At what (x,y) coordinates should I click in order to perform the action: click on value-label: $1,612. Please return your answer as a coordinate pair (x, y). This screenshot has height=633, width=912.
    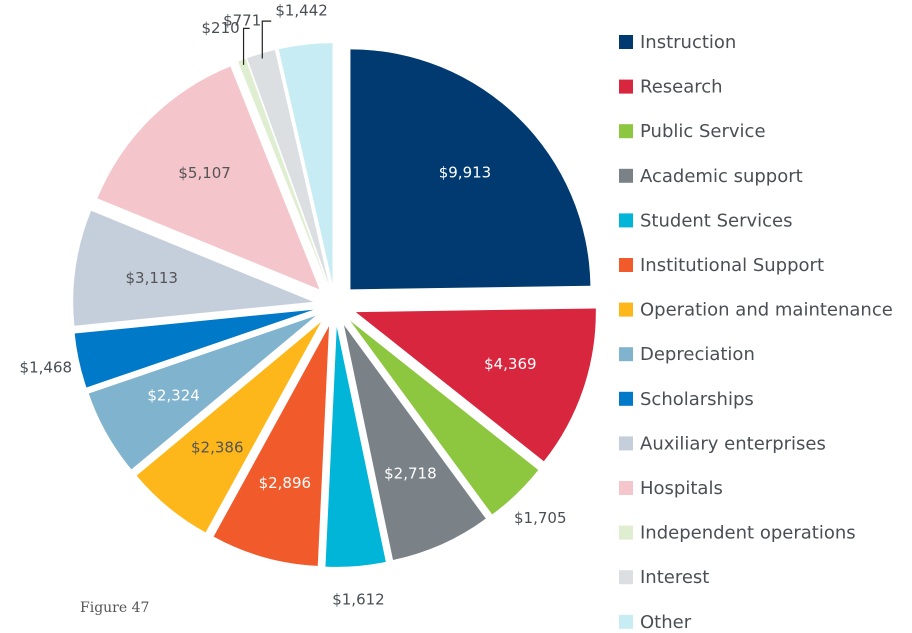
    Looking at the image, I should click on (358, 600).